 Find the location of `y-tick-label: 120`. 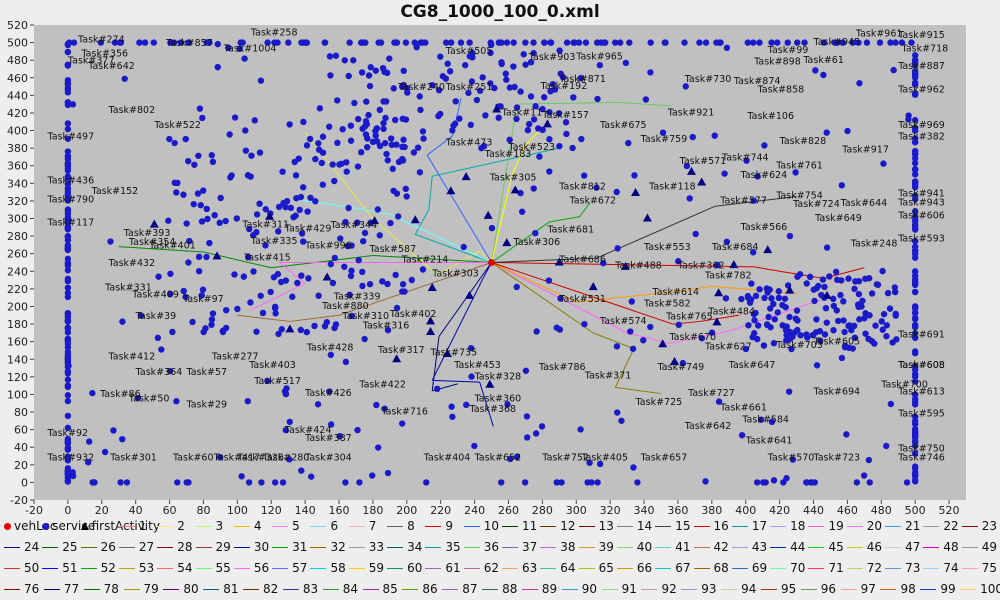

y-tick-label: 120 is located at coordinates (17, 377).